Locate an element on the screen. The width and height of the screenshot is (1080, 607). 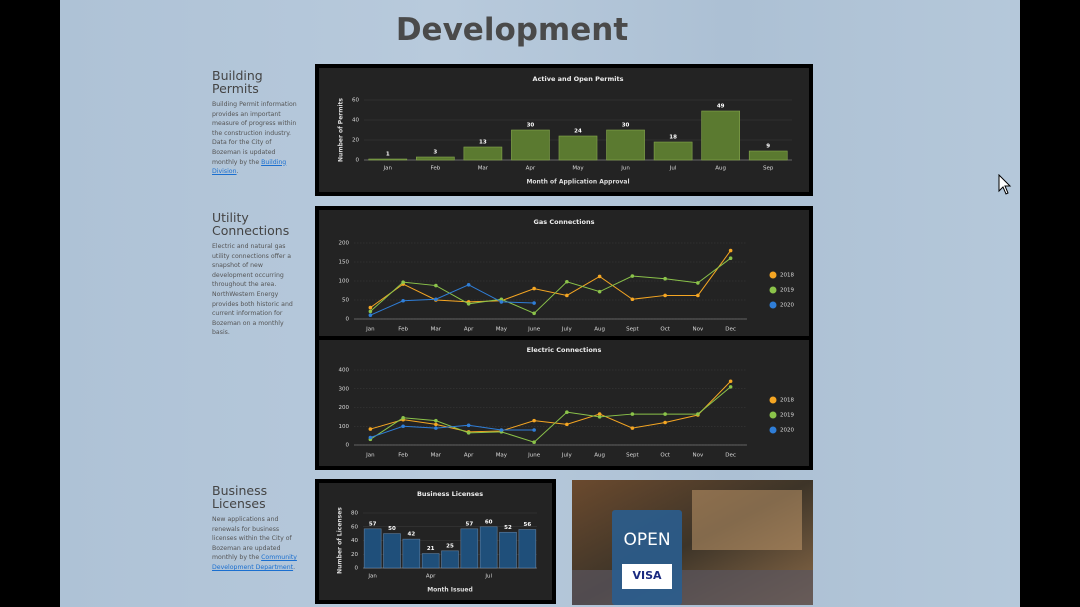
value-label: 18 is located at coordinates (673, 138).